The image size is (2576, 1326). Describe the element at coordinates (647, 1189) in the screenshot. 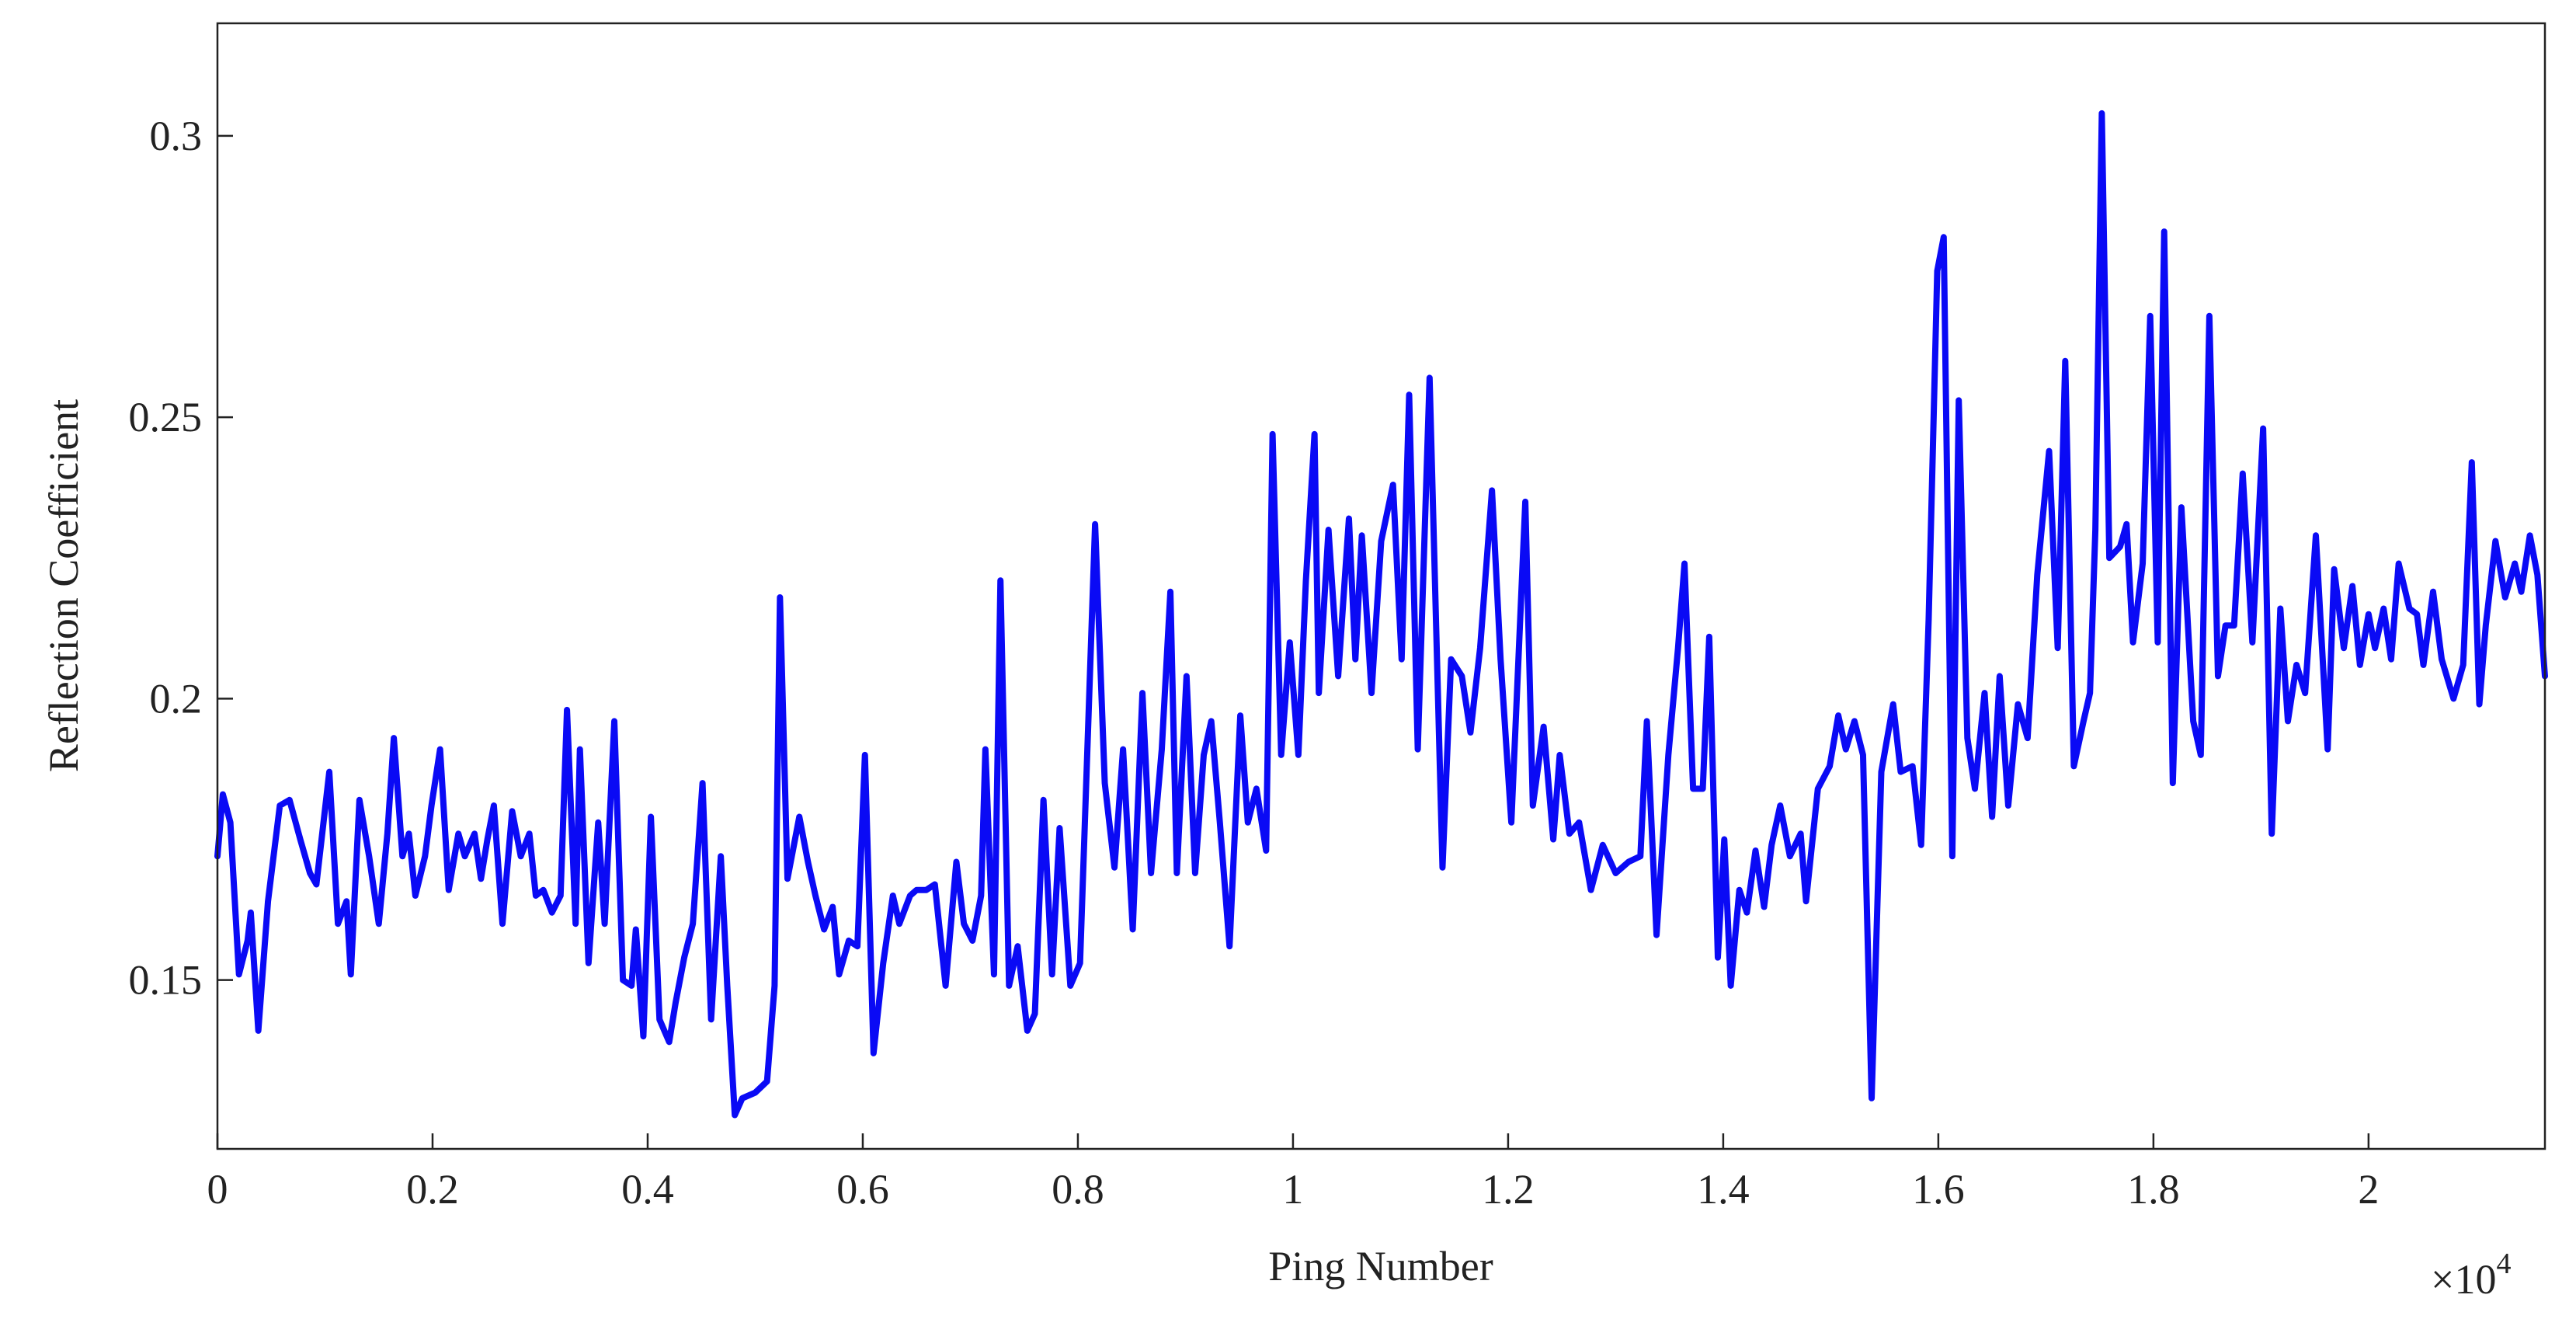

I see `x-tick-label: 0.4` at that location.